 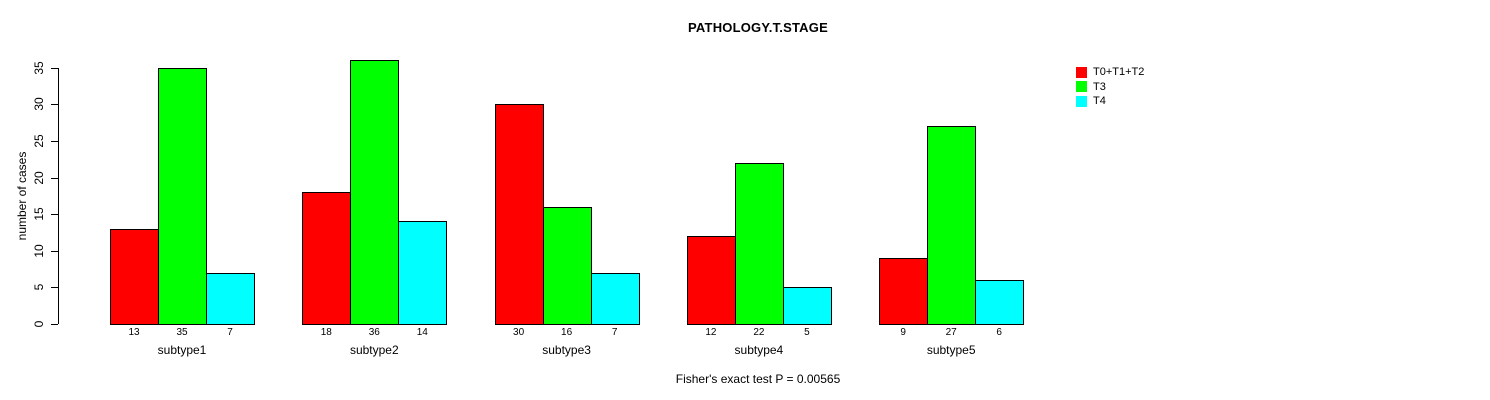 I want to click on y-axis-tick-label: 30, so click(x=39, y=104).